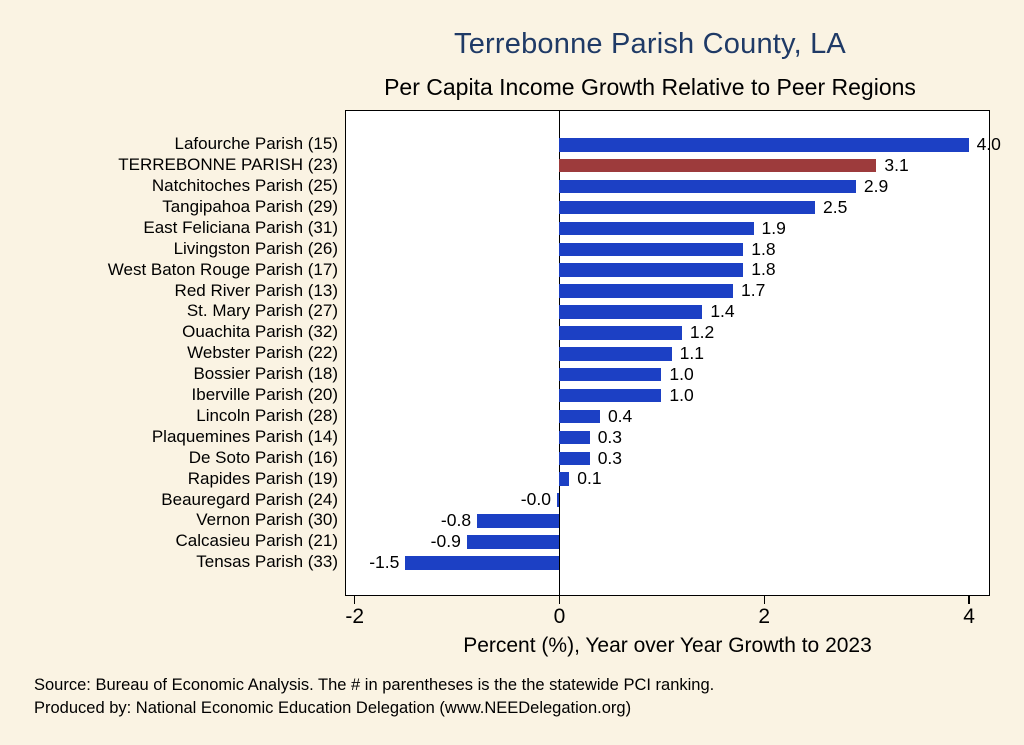 This screenshot has width=1024, height=745. What do you see at coordinates (384, 562) in the screenshot?
I see `value-label: -1.5` at bounding box center [384, 562].